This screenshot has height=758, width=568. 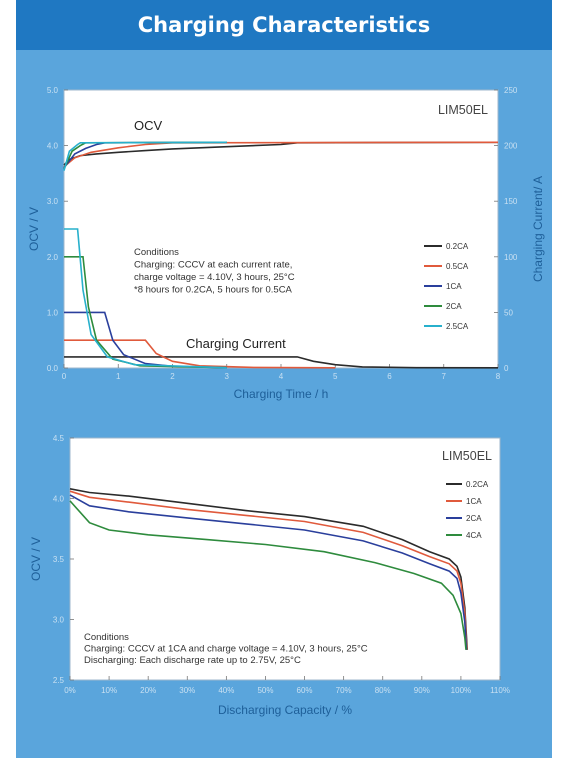 I want to click on y-tick-label: 2.0, so click(x=53, y=257).